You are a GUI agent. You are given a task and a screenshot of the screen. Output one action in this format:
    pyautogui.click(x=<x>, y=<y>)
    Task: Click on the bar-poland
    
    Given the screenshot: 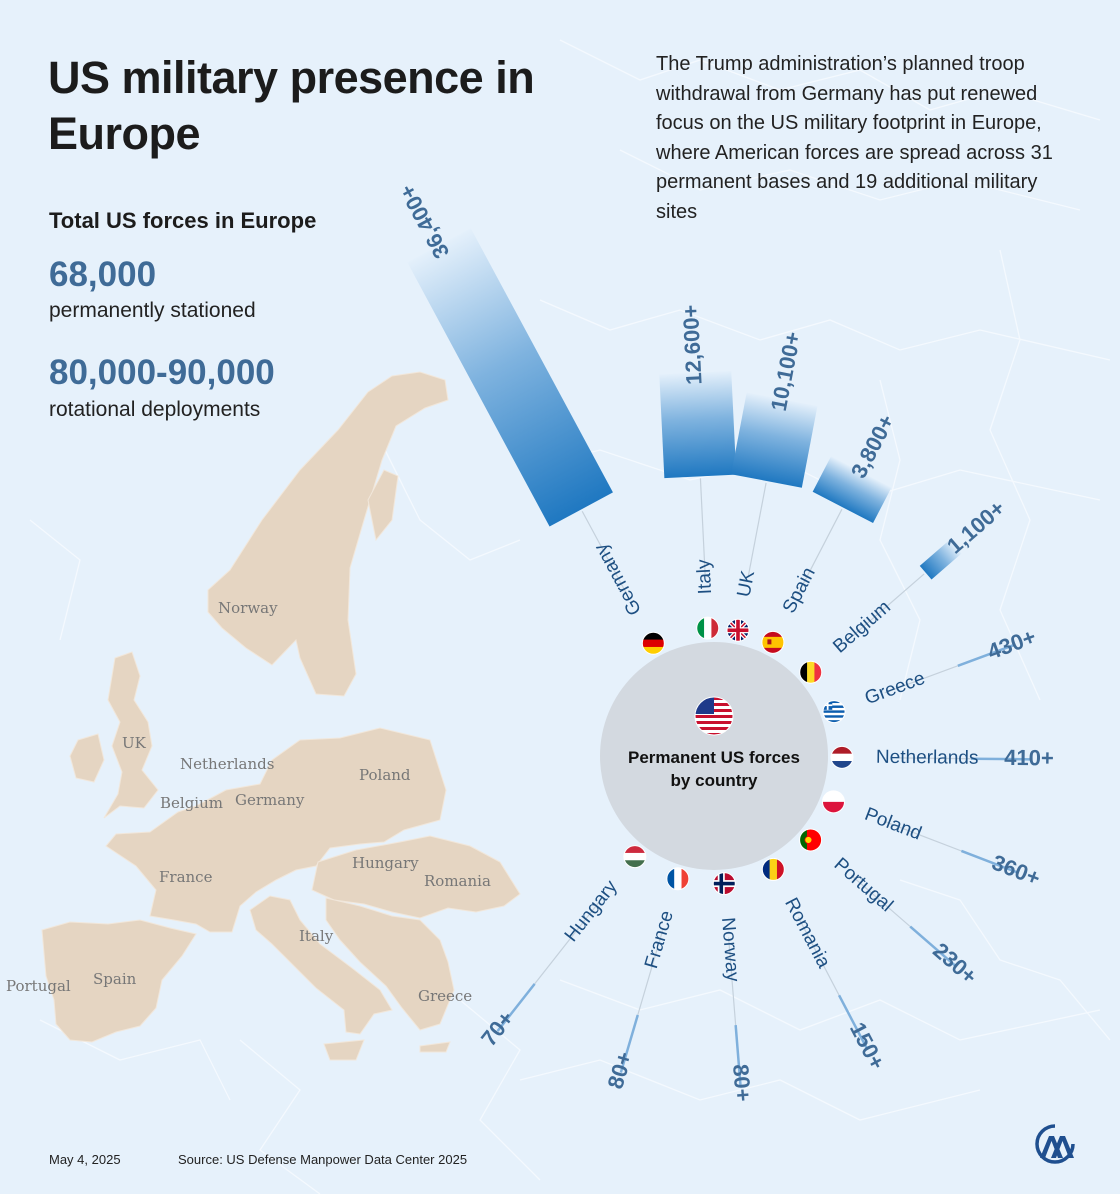 What is the action you would take?
    pyautogui.click(x=989, y=861)
    